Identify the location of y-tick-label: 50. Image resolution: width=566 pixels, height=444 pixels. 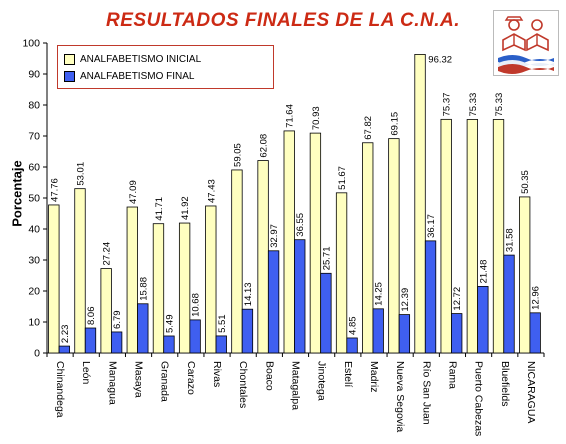
(34, 199).